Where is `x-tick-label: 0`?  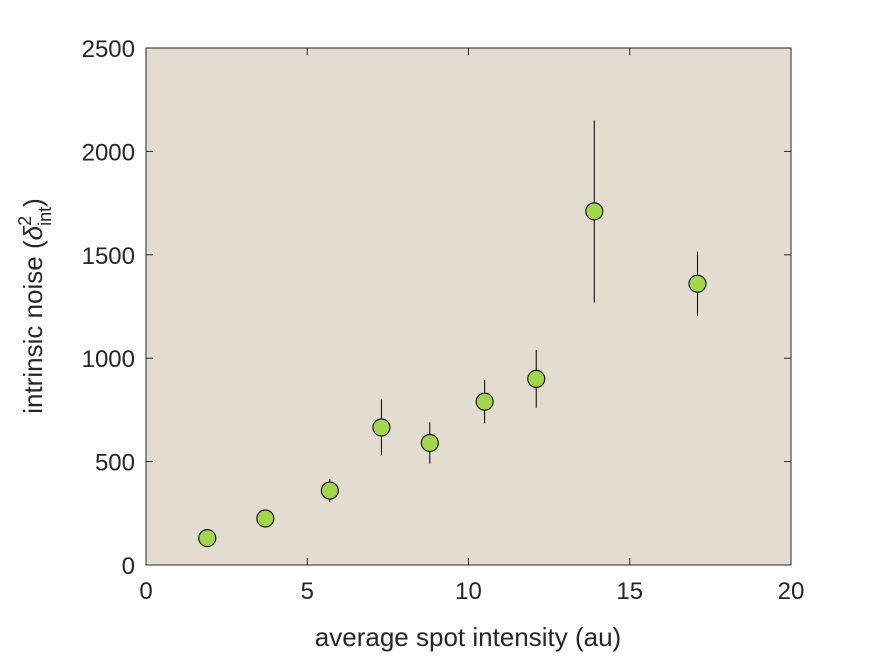 x-tick-label: 0 is located at coordinates (145, 591).